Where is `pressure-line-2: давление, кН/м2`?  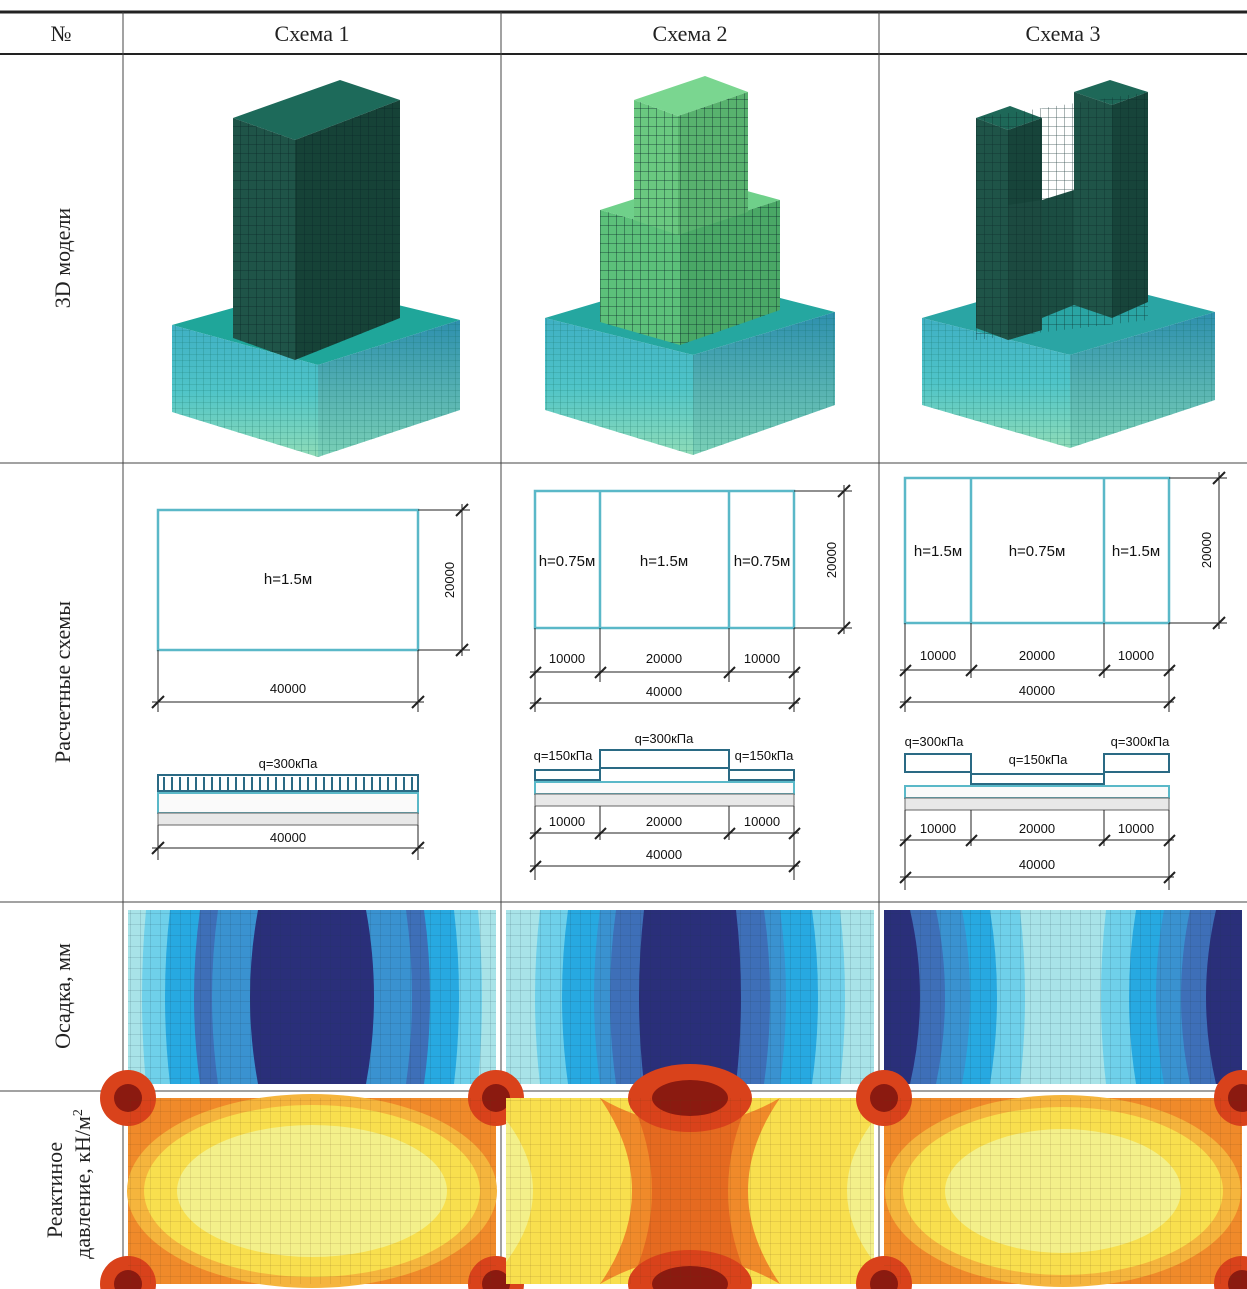
pressure-line-2: давление, кН/м2 is located at coordinates (82, 1184).